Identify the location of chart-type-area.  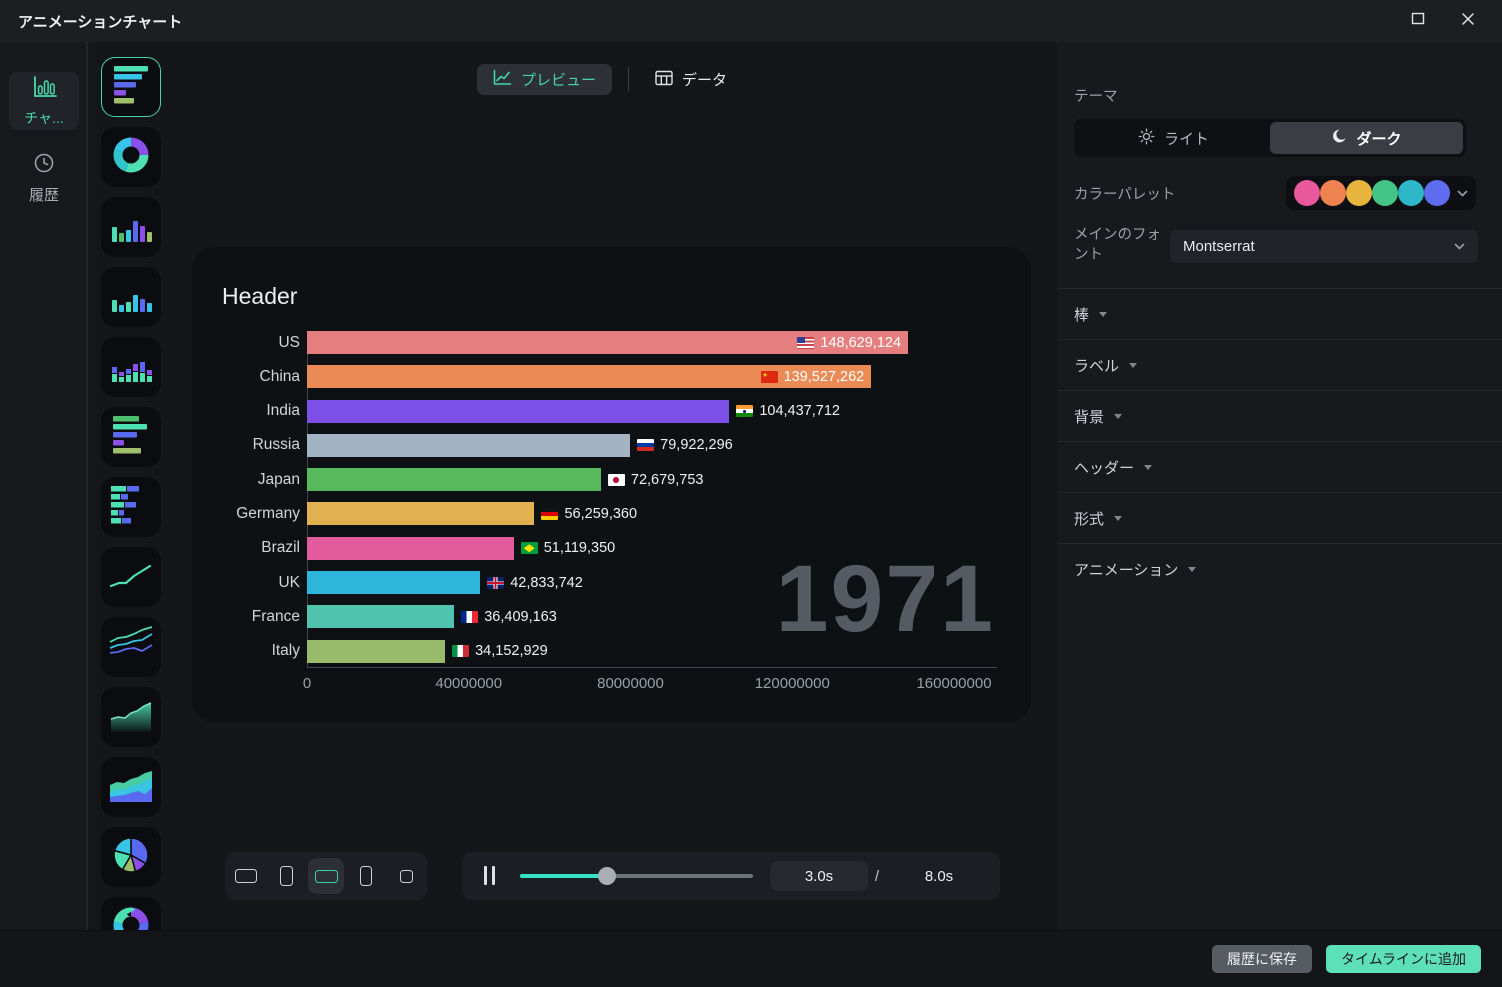
(131, 717).